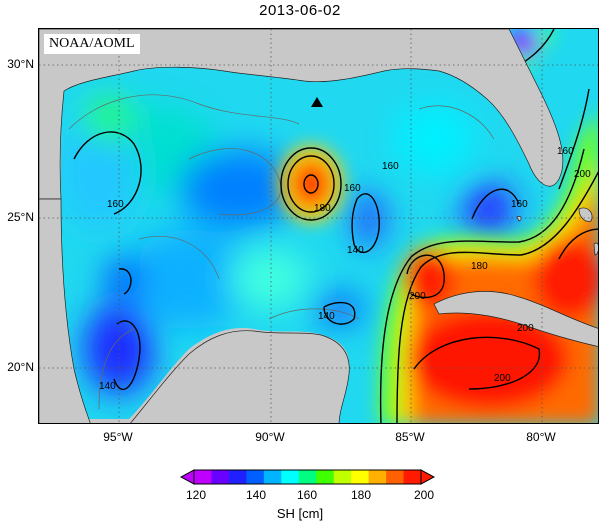 The width and height of the screenshot is (600, 523). What do you see at coordinates (317, 102) in the screenshot?
I see `buoy-triangle-icon` at bounding box center [317, 102].